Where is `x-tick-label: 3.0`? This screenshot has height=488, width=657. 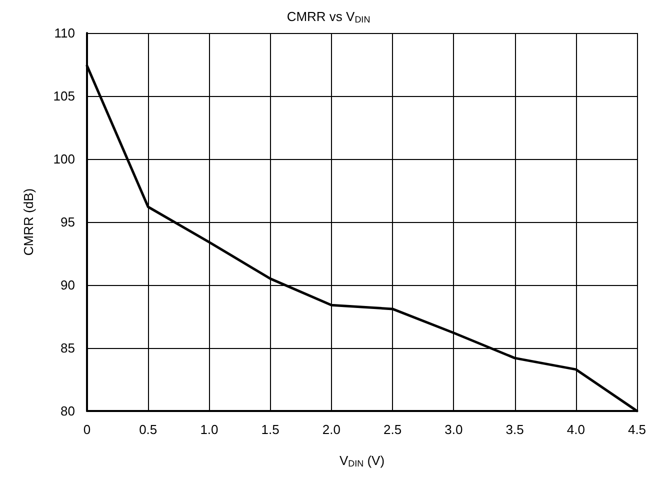
x-tick-label: 3.0 is located at coordinates (453, 429).